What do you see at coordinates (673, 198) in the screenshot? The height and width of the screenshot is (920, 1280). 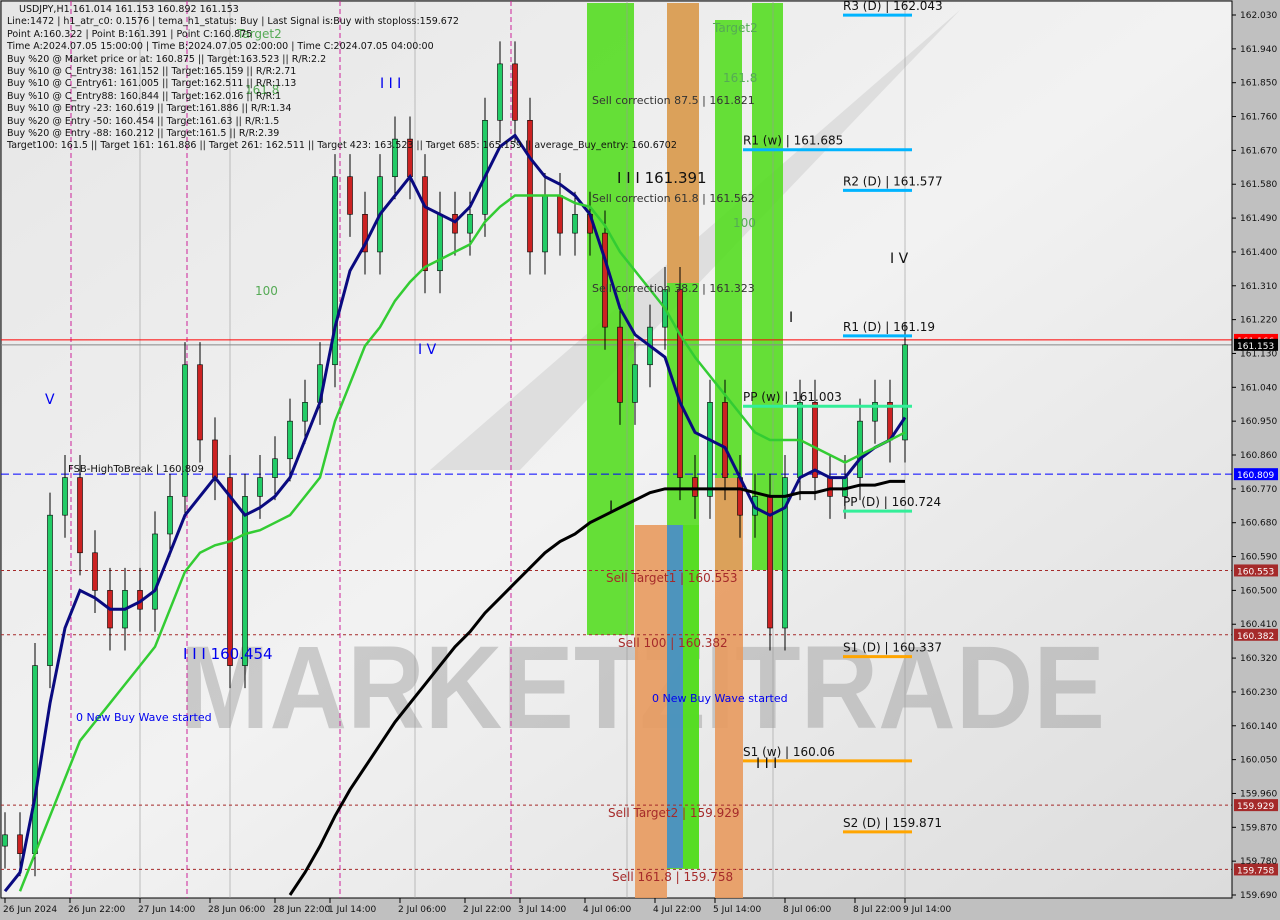 I see `sell-correction-618-label: Sell correction 61.8 | 161.562` at bounding box center [673, 198].